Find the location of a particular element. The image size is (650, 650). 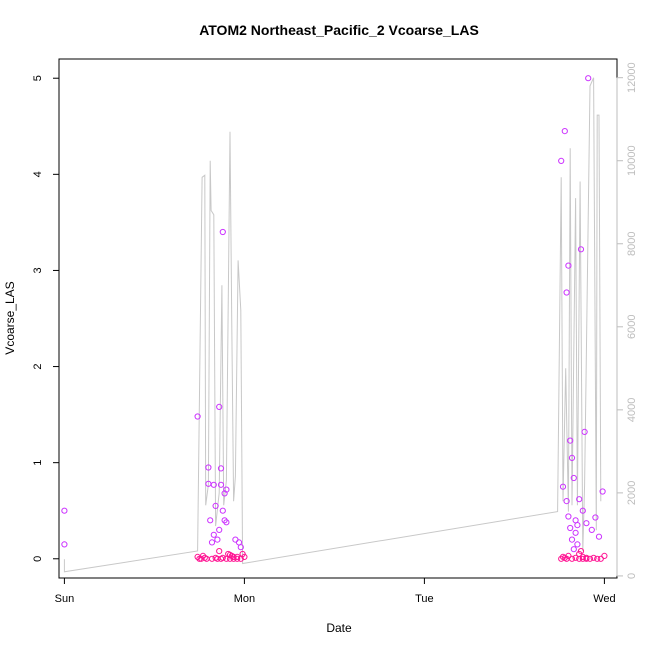

chart-title: ATOM2 Northeast_Pacific_2 Vcoarse_LAS is located at coordinates (339, 30).